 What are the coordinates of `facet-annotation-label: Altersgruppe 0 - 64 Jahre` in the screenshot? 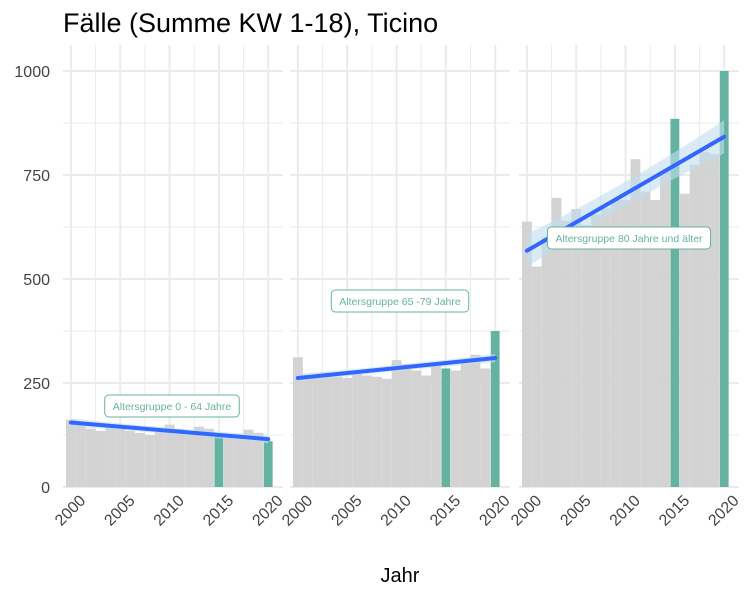 It's located at (172, 407).